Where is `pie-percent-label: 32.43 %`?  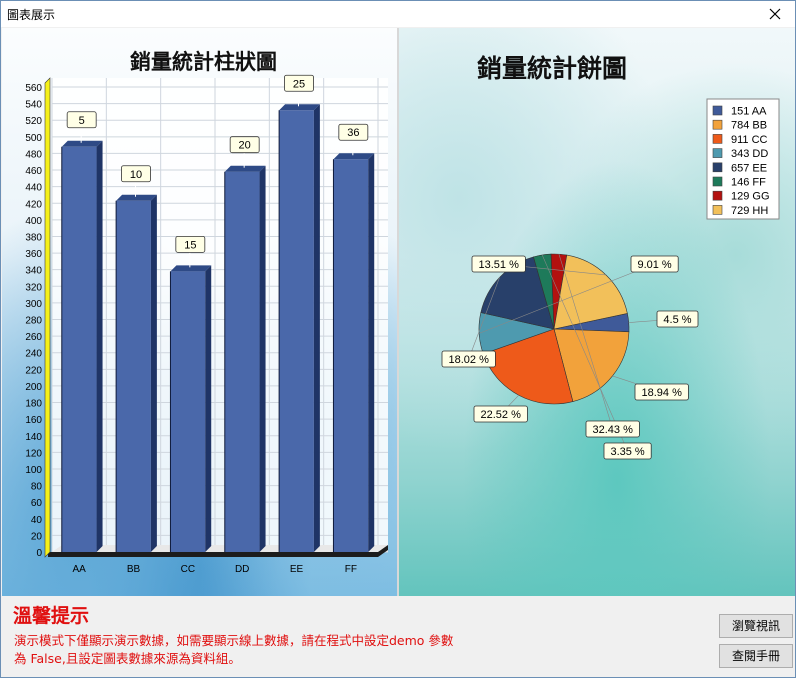
pie-percent-label: 32.43 % is located at coordinates (613, 430).